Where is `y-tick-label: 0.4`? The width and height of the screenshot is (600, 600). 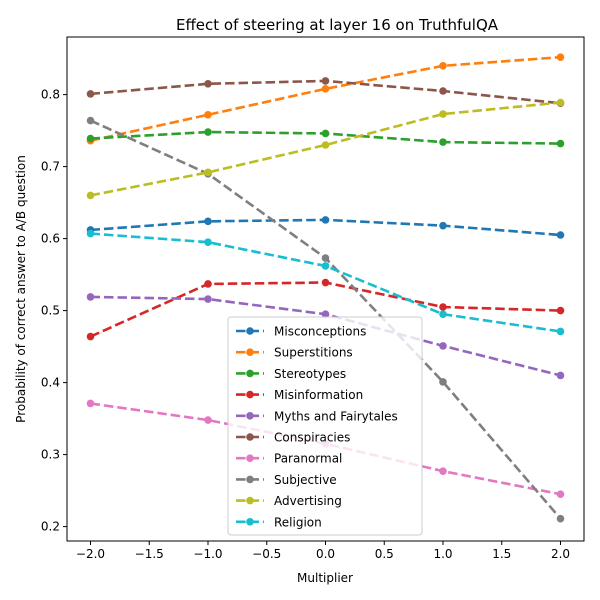 y-tick-label: 0.4 is located at coordinates (50, 383).